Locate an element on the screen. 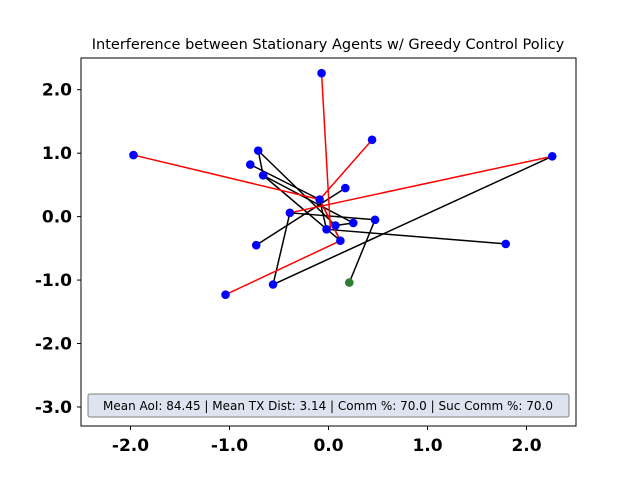 This screenshot has width=640, height=480. stats-box-frame is located at coordinates (328, 405).